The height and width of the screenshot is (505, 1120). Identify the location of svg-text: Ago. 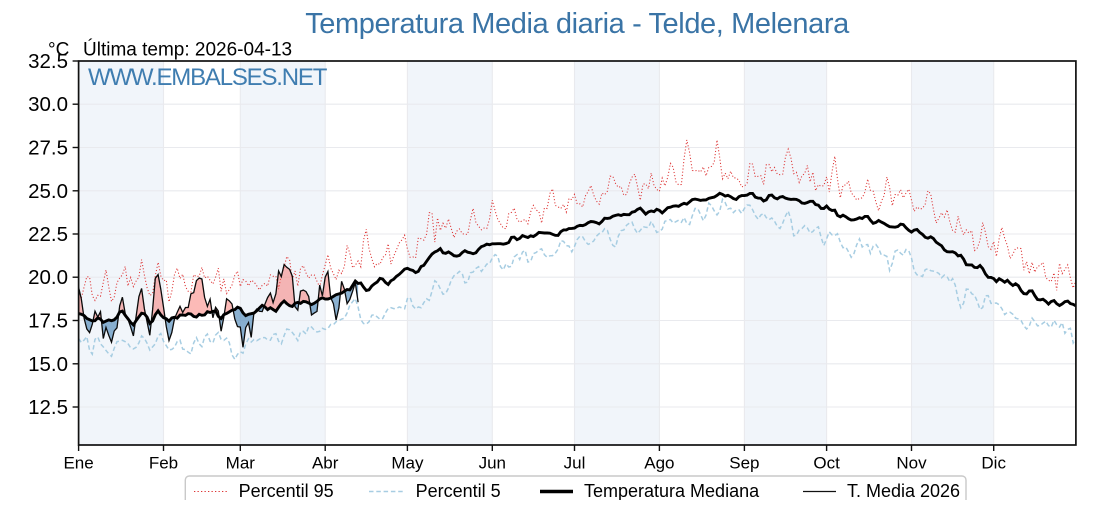
(659, 463).